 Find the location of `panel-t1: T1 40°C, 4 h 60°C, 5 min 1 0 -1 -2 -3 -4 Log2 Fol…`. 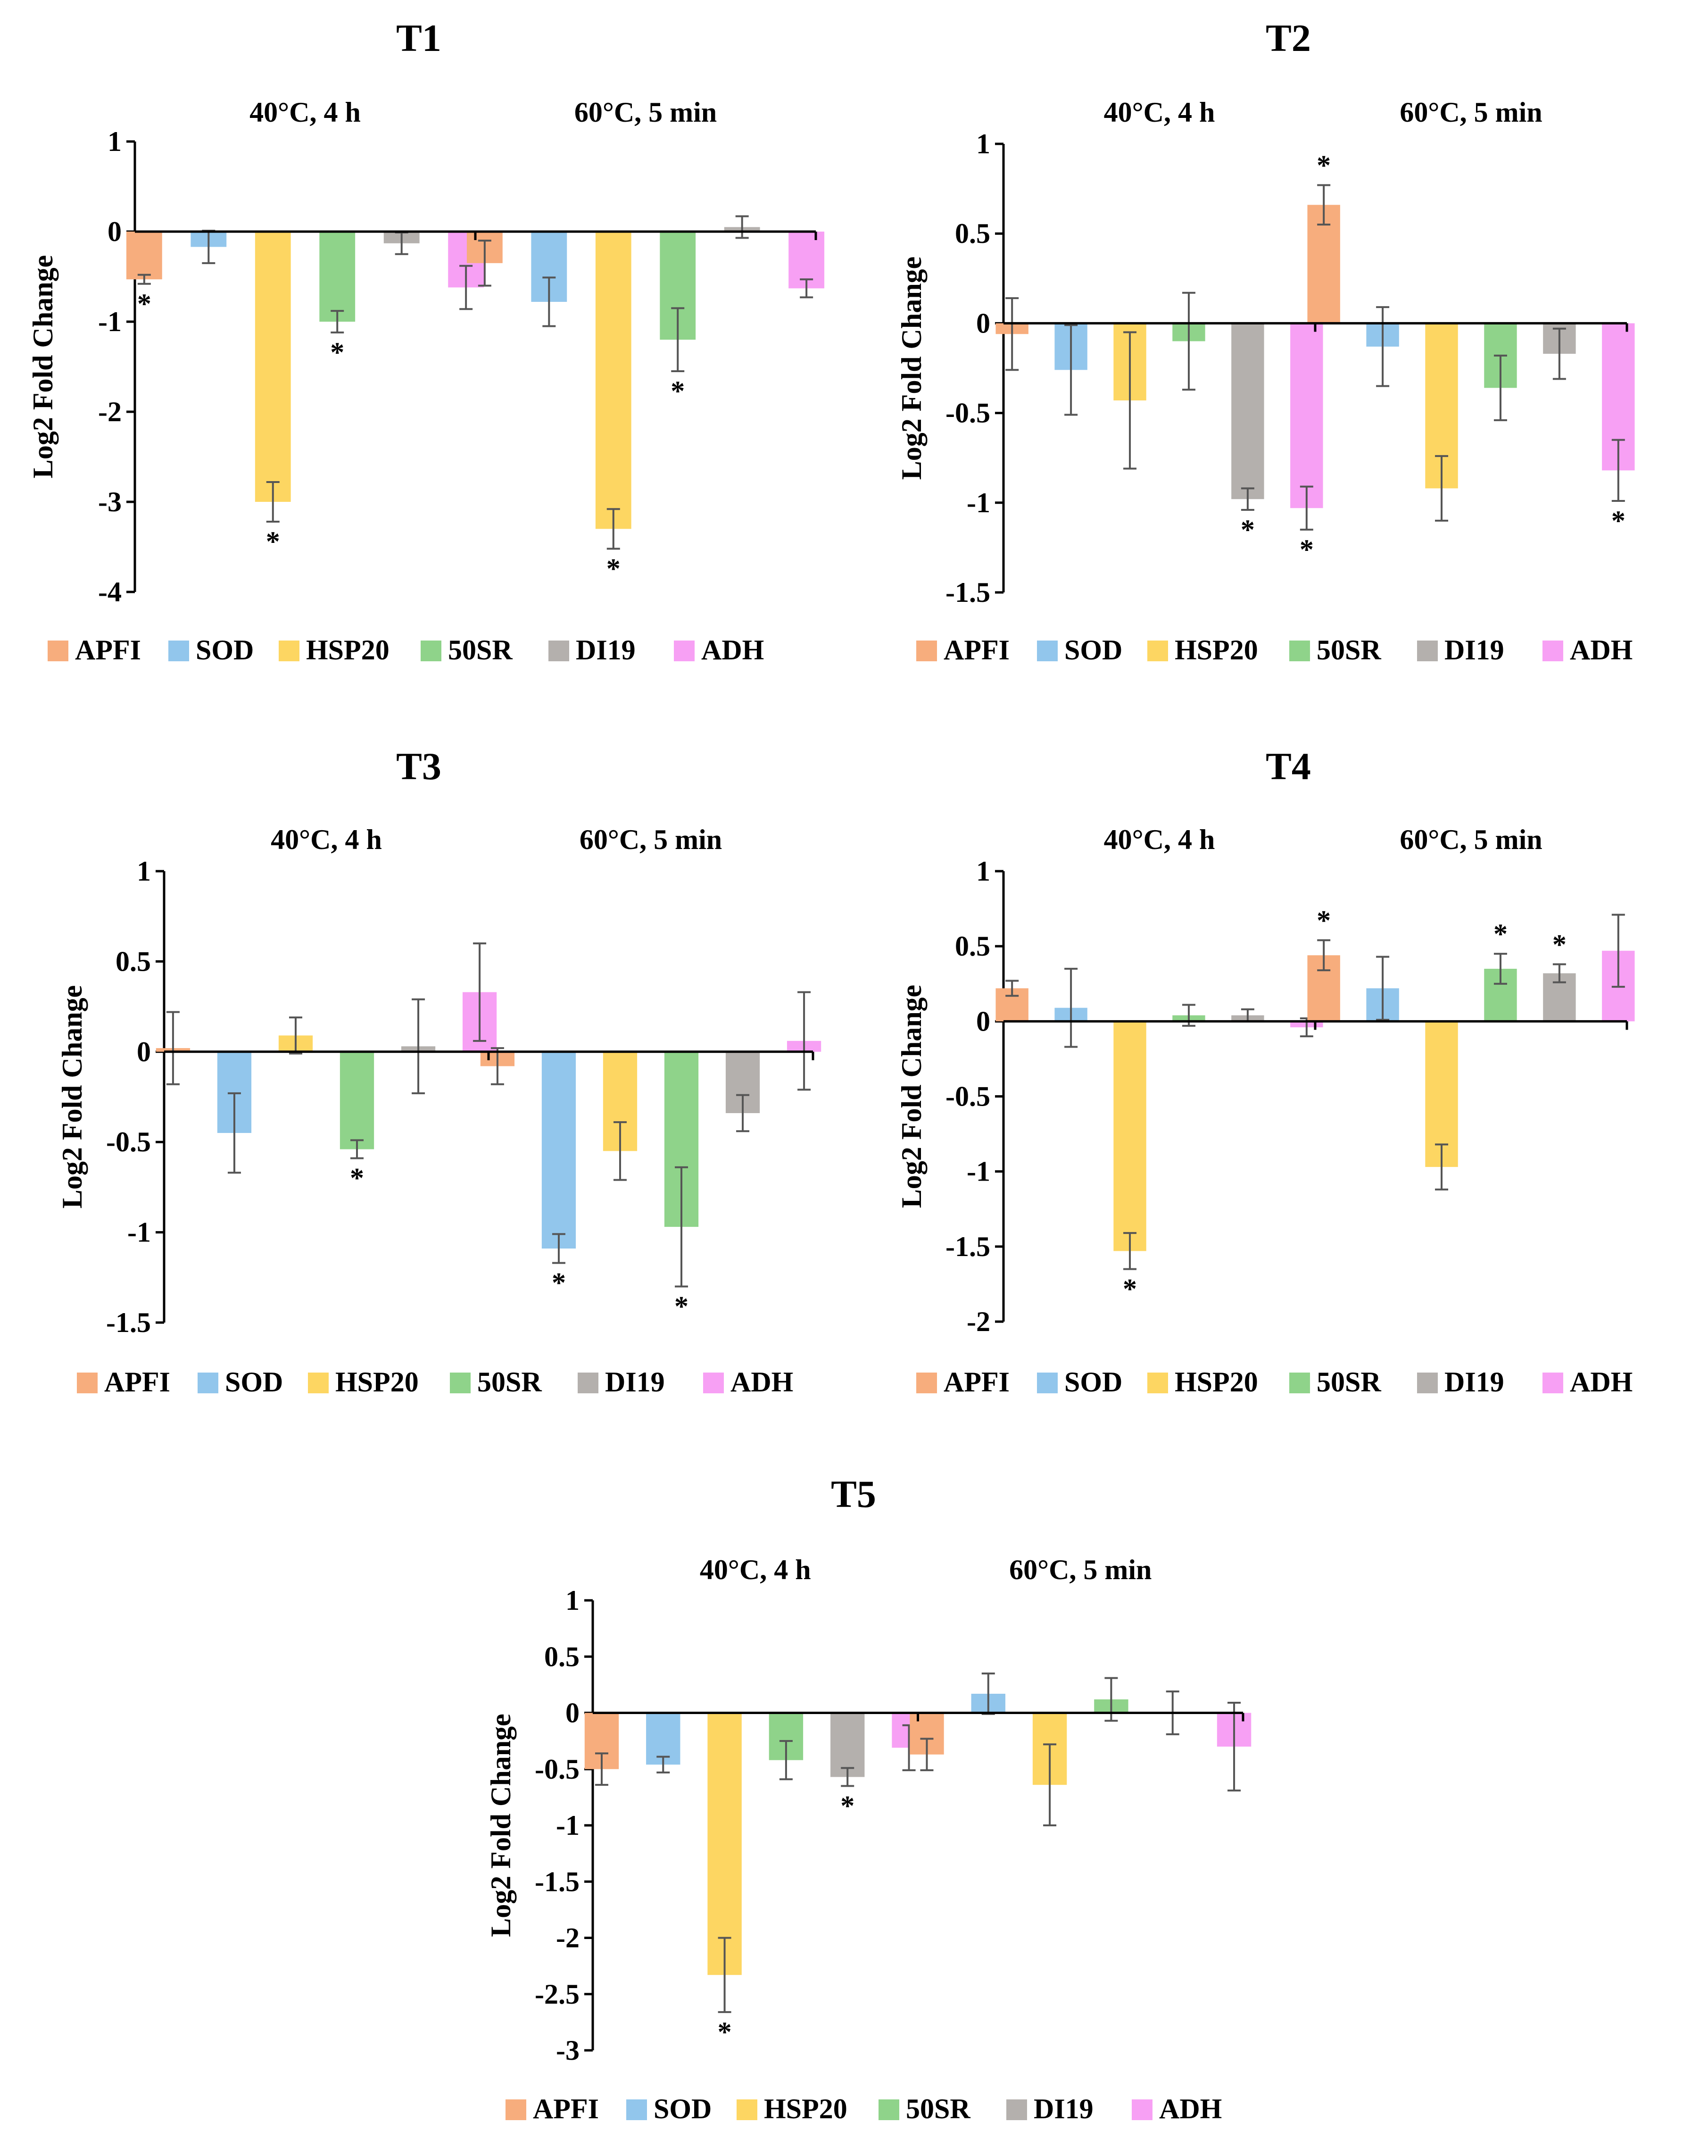

panel-t1: T1 40°C, 4 h 60°C, 5 min 1 0 -1 -2 -3 -4 Log2 Fol… is located at coordinates (426, 342).